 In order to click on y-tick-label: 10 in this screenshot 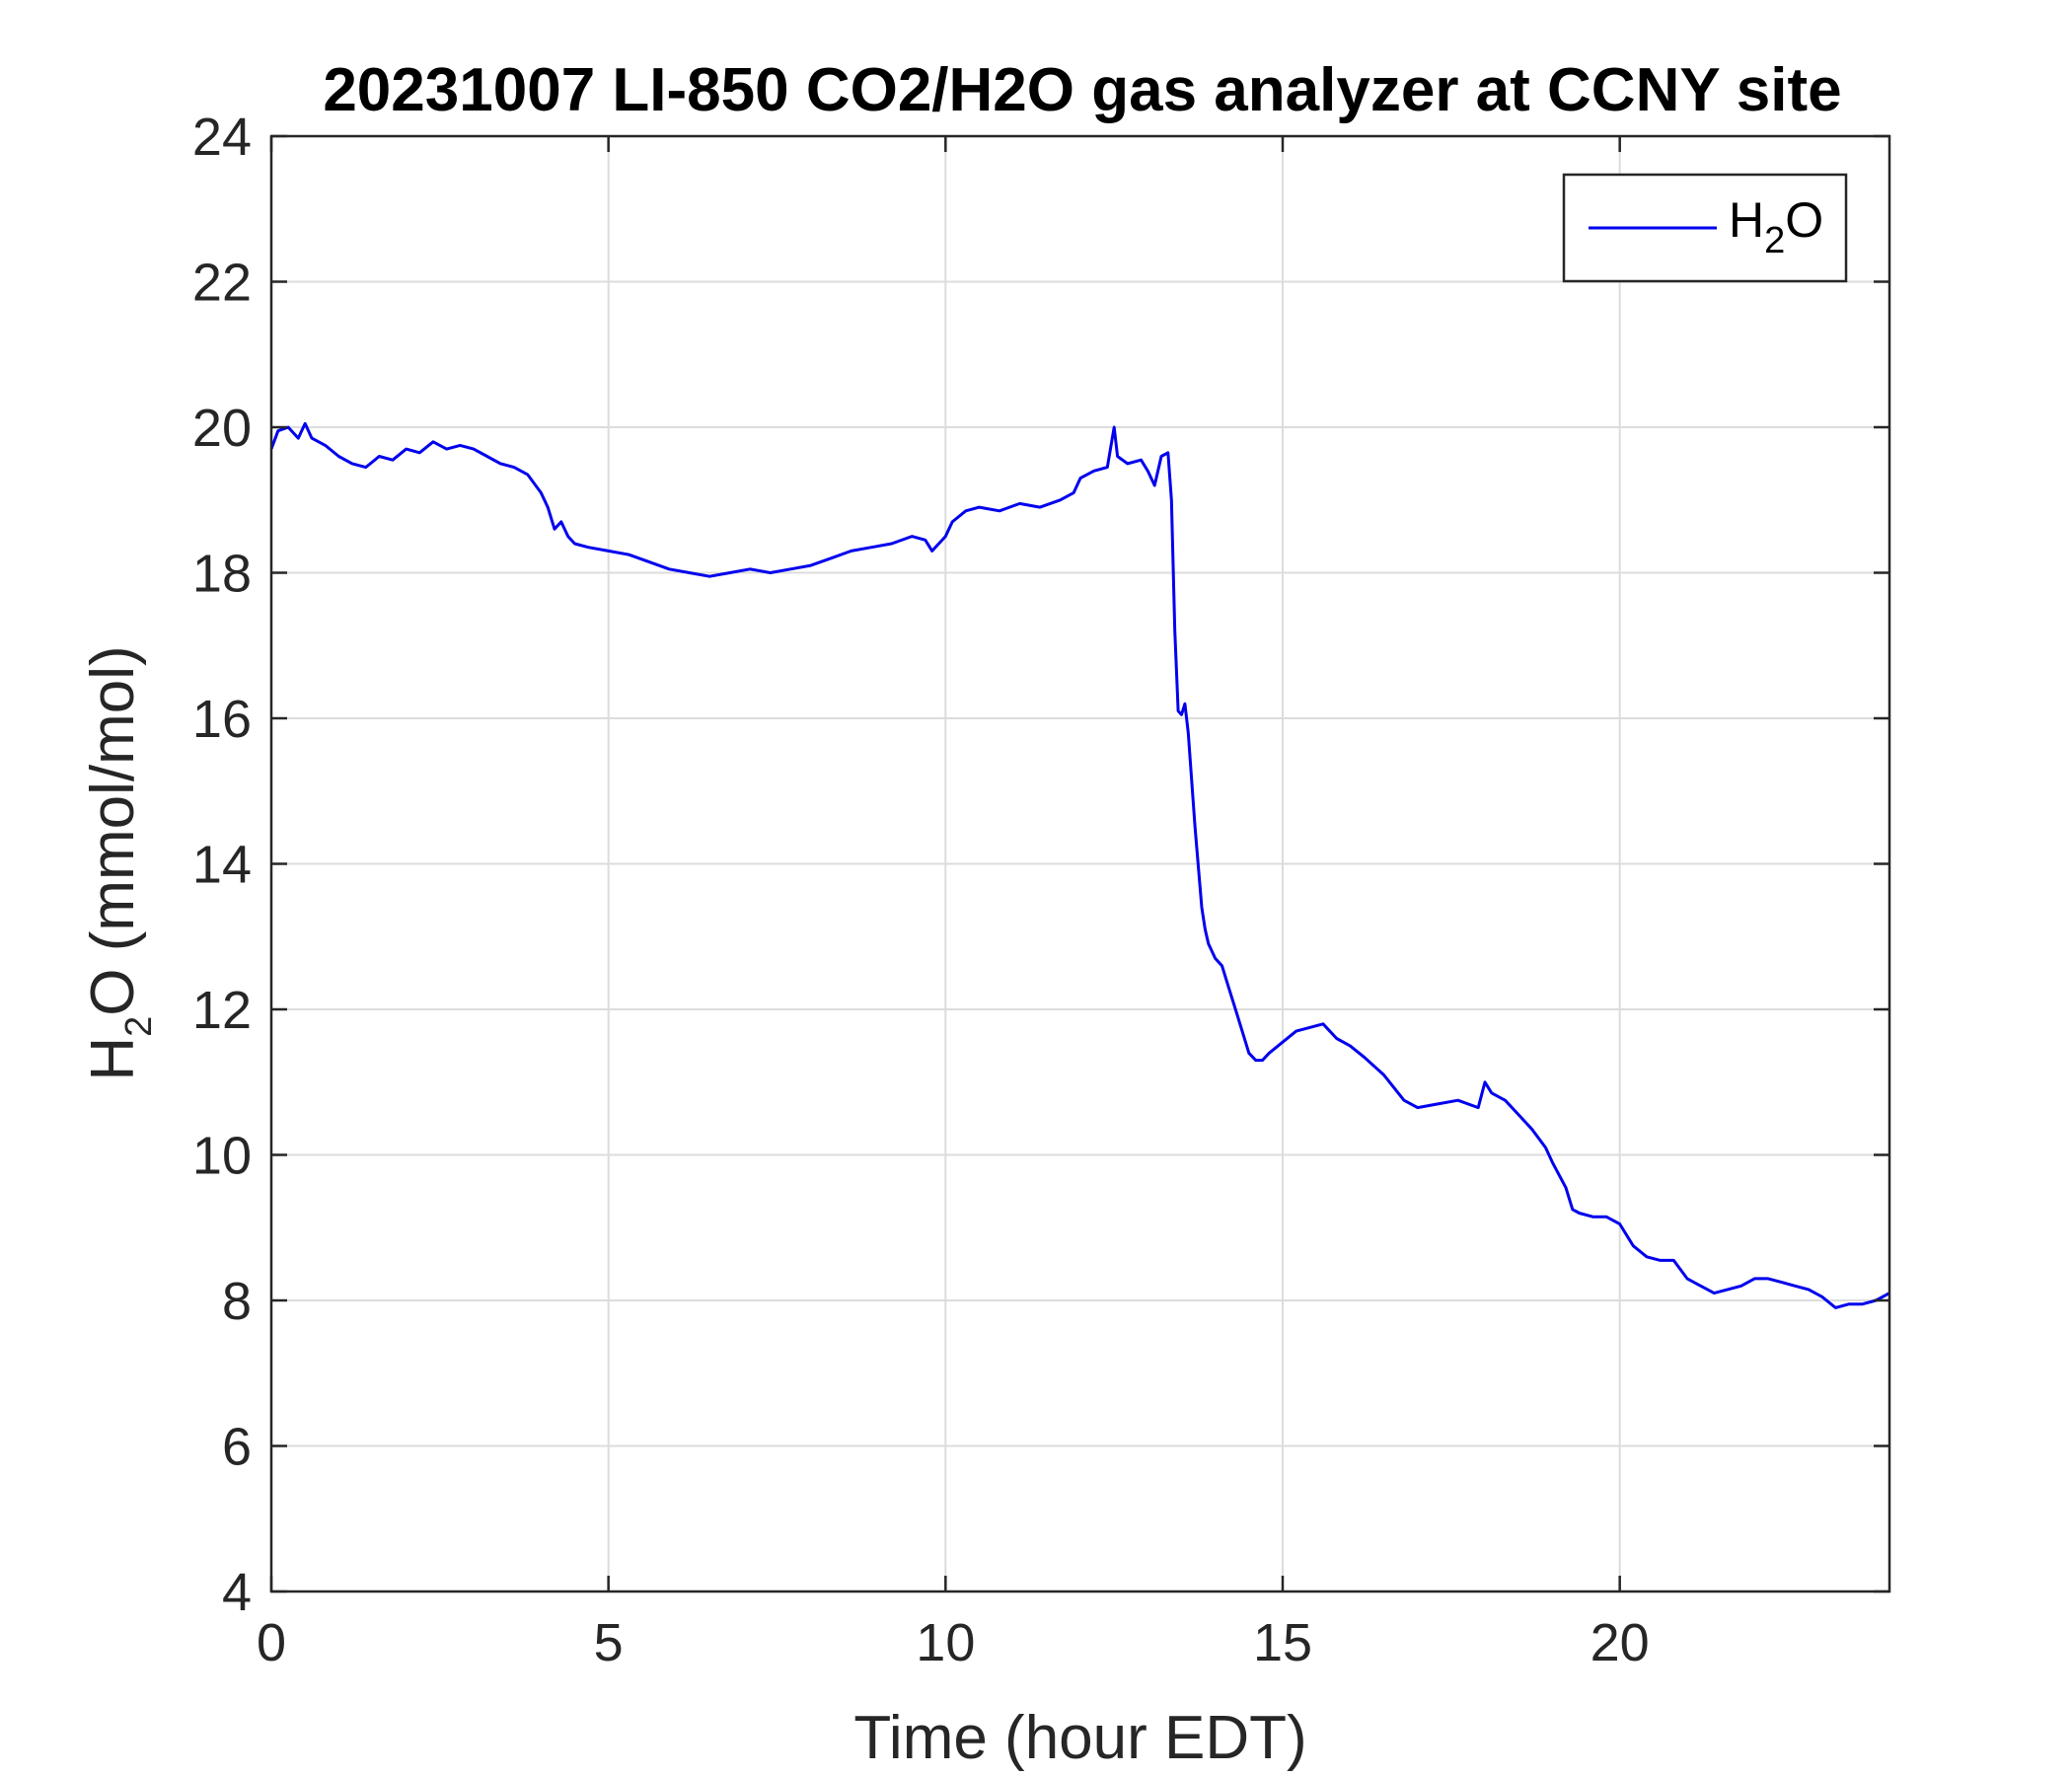, I will do `click(222, 1157)`.